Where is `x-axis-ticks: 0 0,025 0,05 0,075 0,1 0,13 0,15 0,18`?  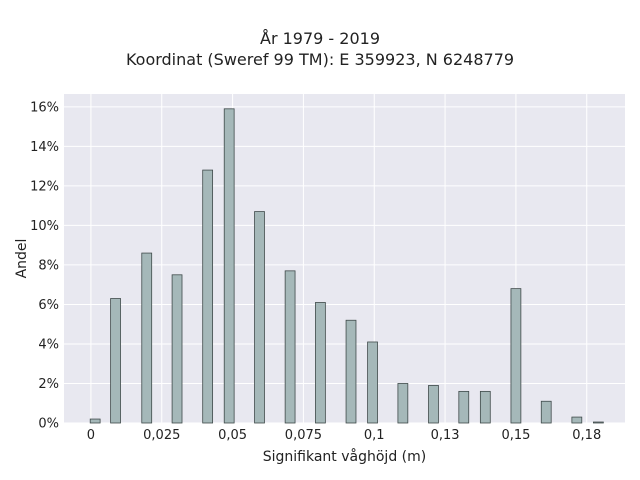 x-axis-ticks: 0 0,025 0,05 0,075 0,1 0,13 0,15 0,18 is located at coordinates (344, 435).